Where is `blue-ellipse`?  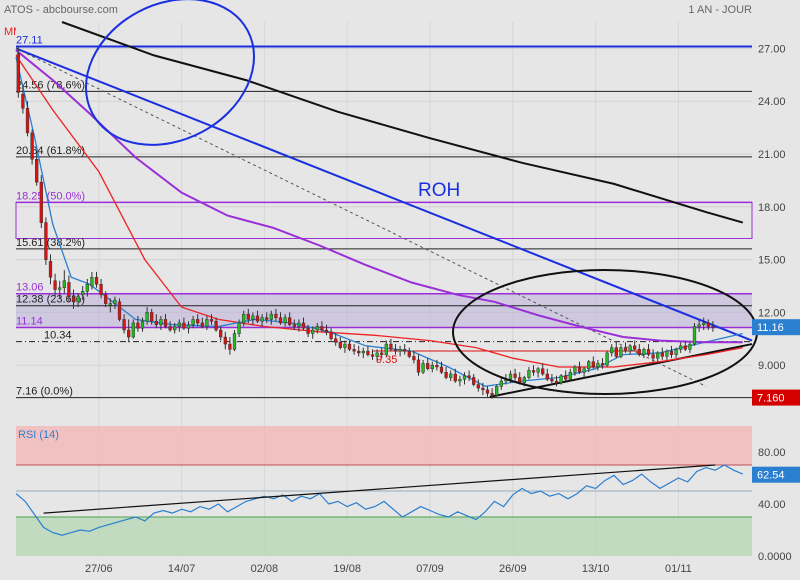 blue-ellipse is located at coordinates (170, 73).